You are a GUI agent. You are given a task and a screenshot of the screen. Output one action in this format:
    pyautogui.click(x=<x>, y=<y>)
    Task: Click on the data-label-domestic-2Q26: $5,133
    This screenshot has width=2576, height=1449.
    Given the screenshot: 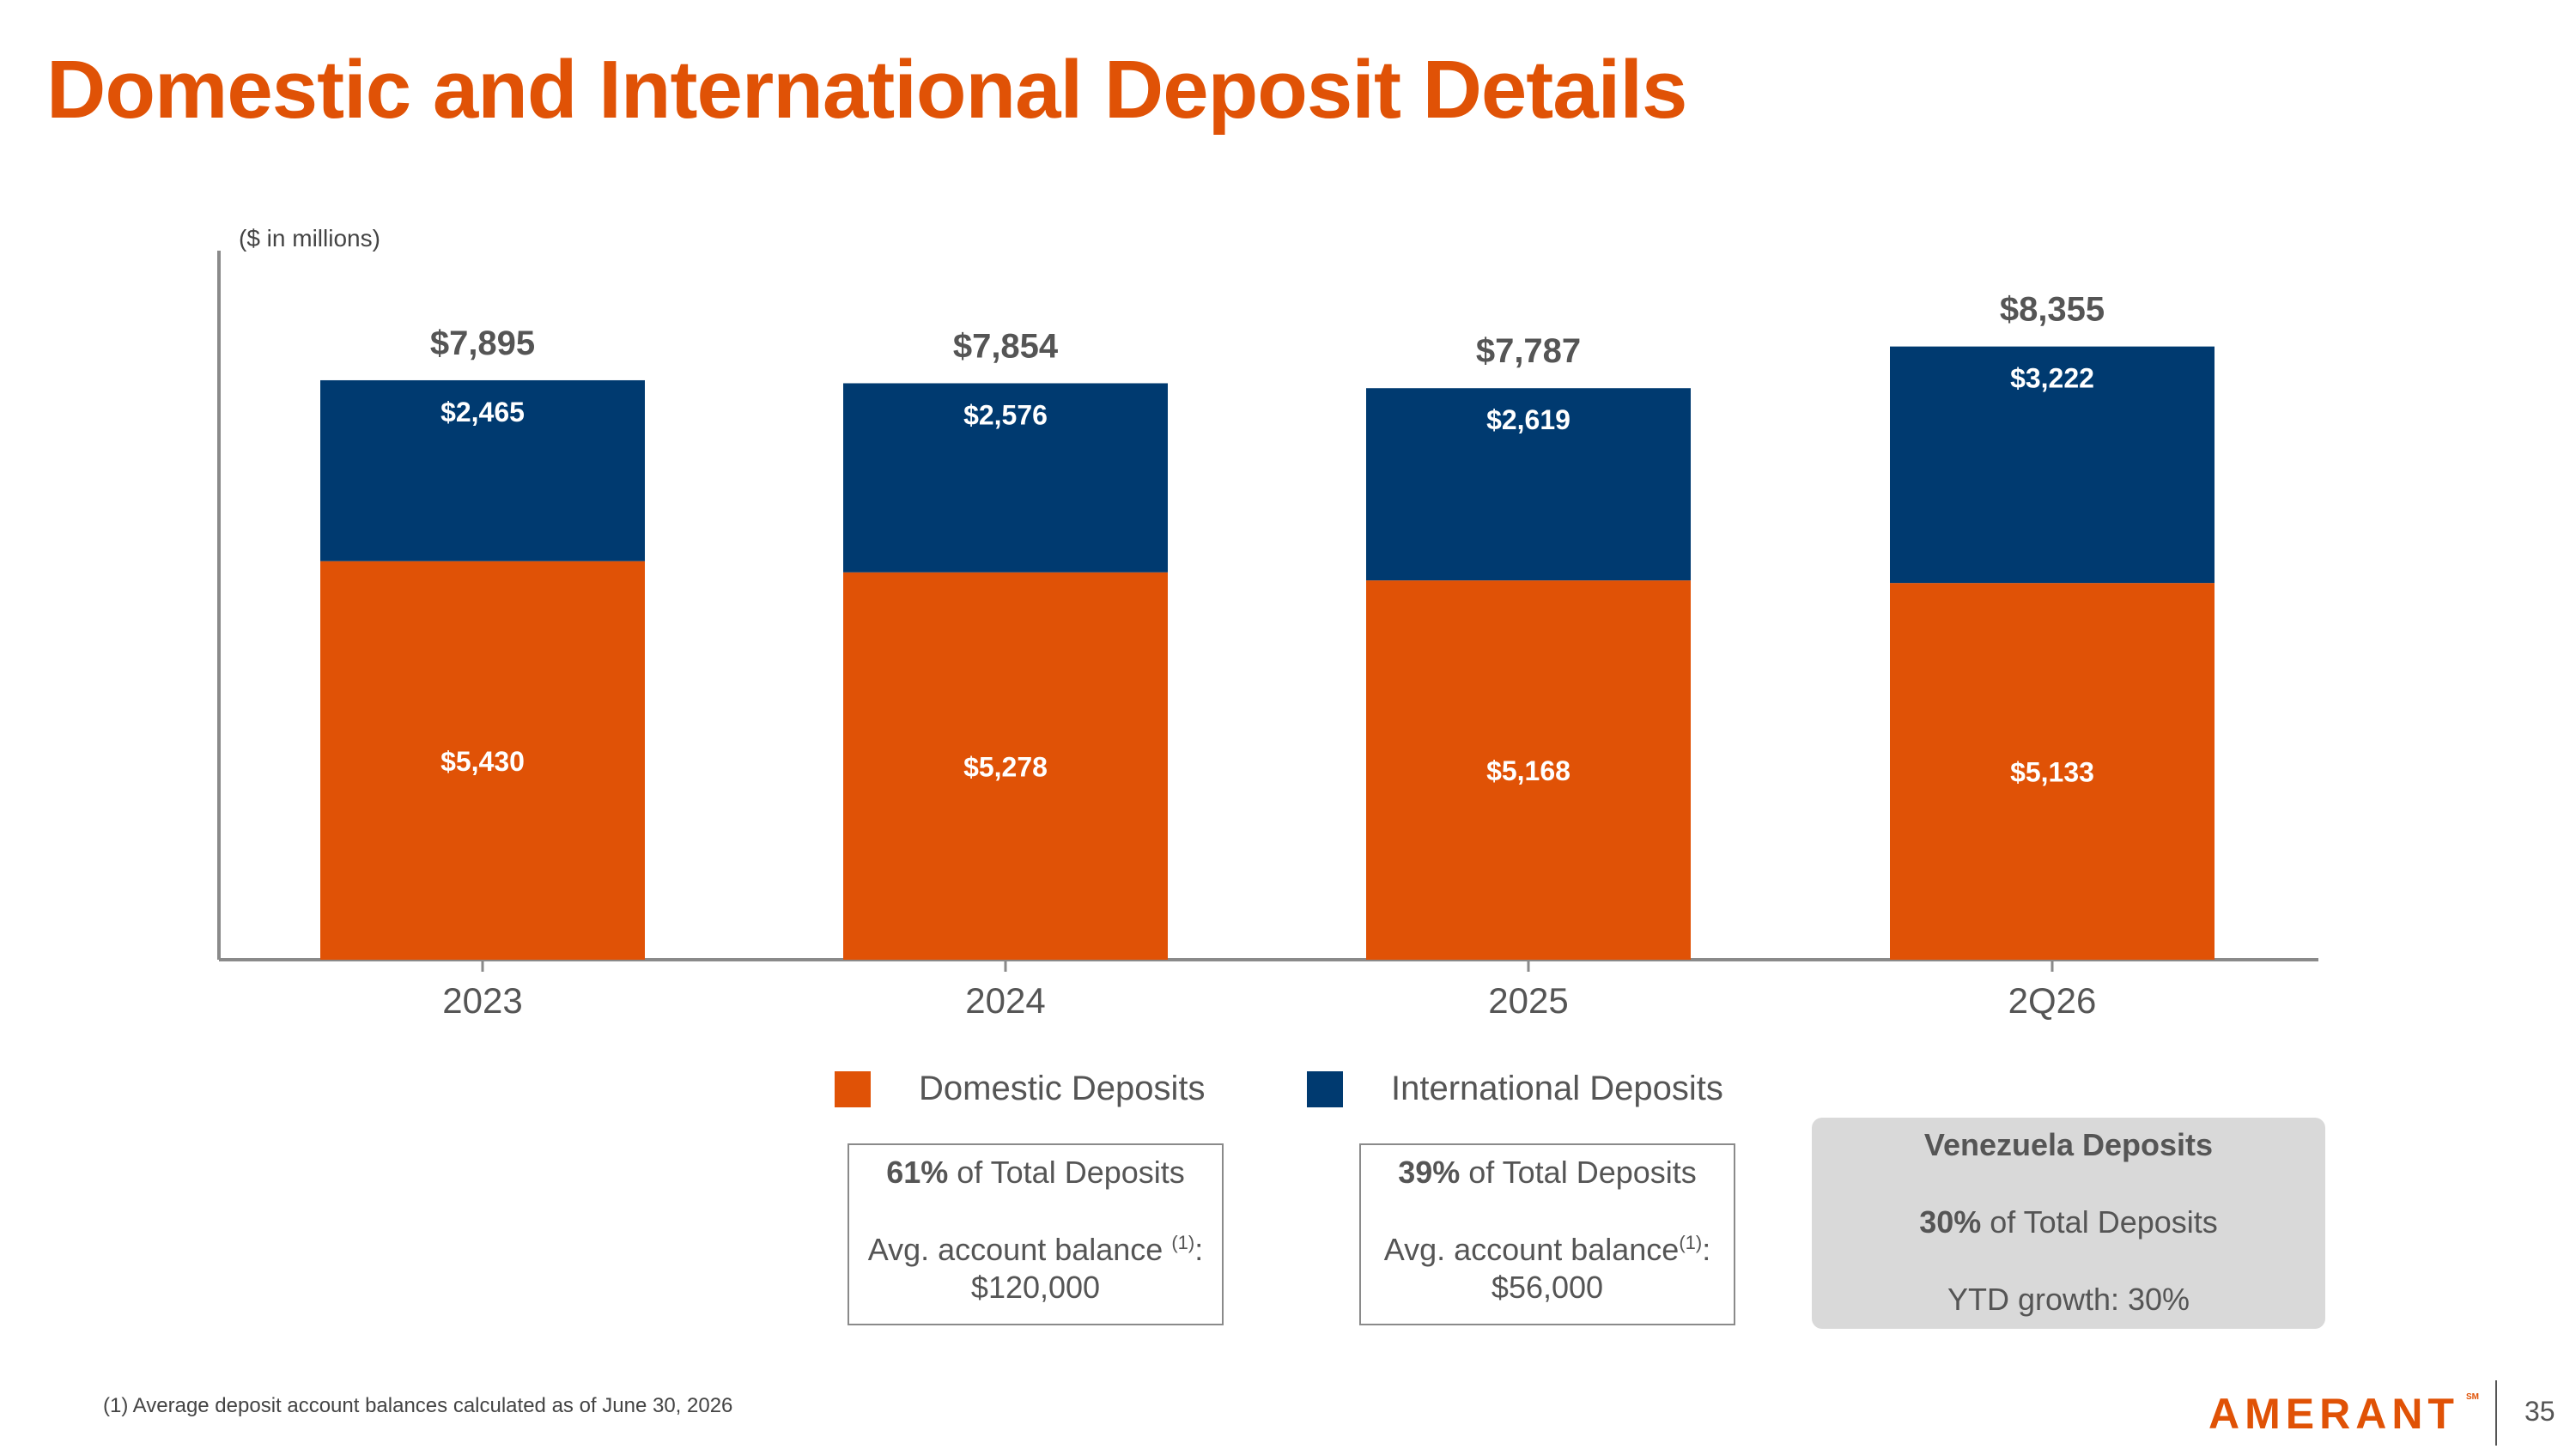 What is the action you would take?
    pyautogui.click(x=2052, y=772)
    